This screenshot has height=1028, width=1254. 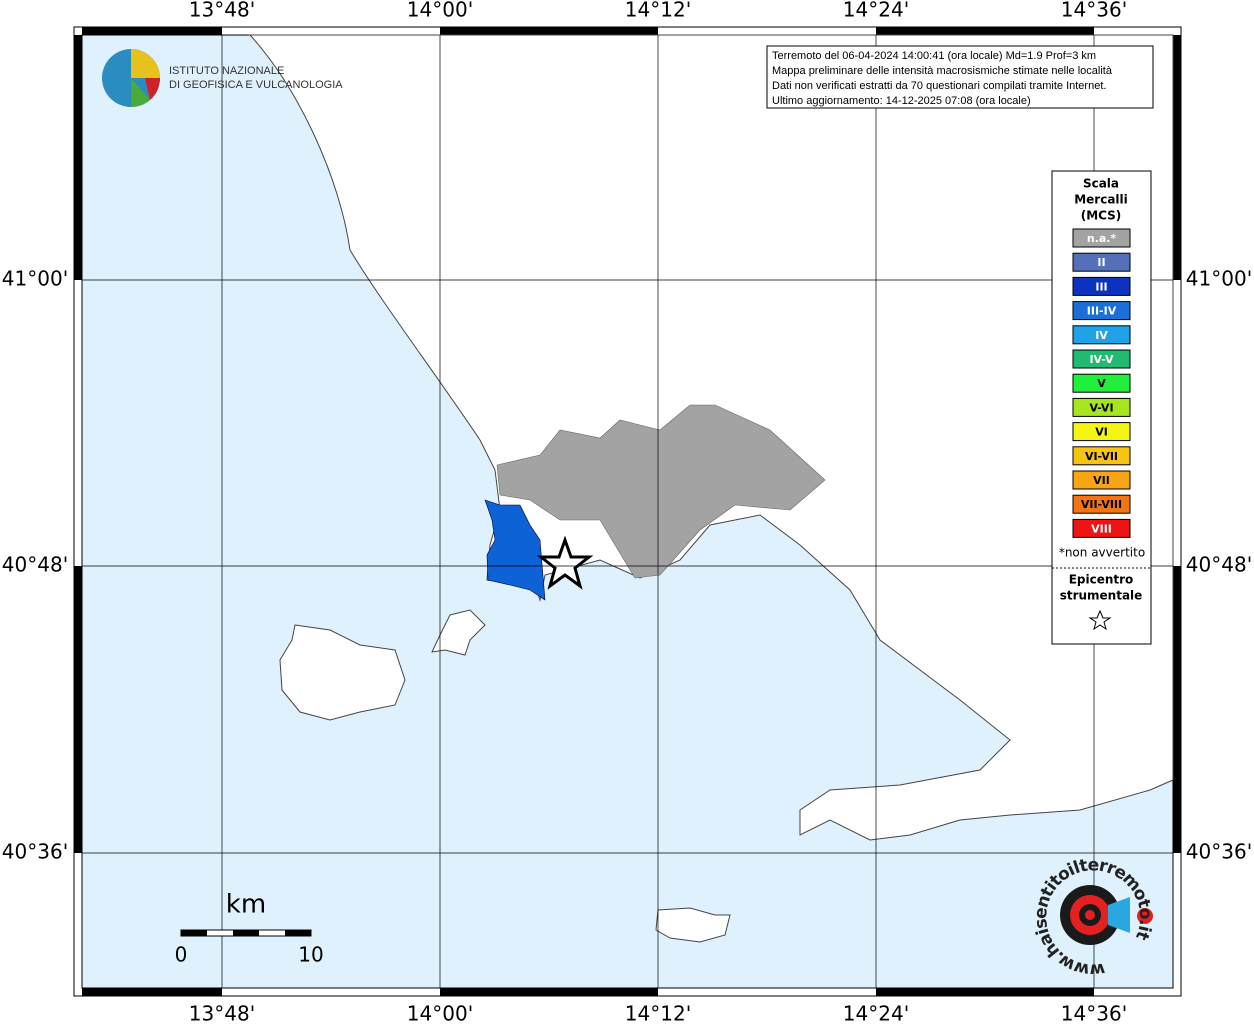 I want to click on legend-title: Mercalli, so click(x=1101, y=200).